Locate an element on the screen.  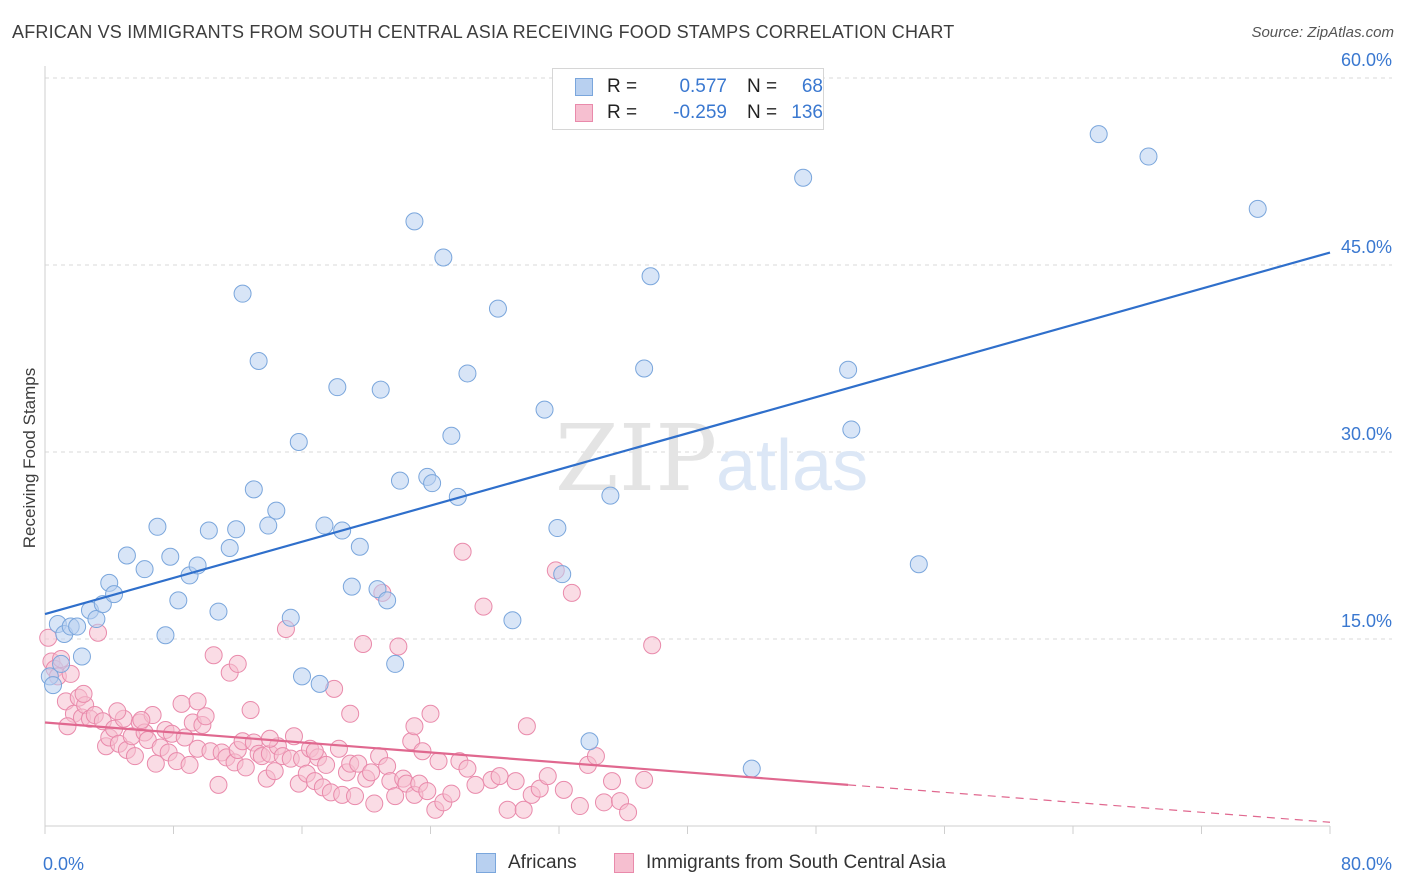
source-label: Source: ZipAtlas.com is located at coordinates (1322, 32).